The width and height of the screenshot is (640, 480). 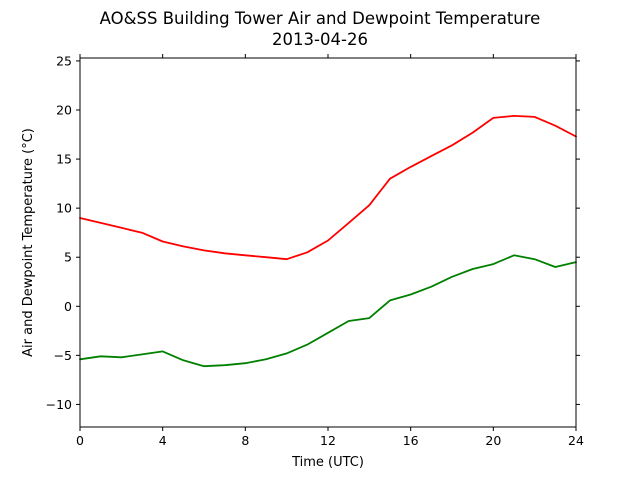 What do you see at coordinates (28, 242) in the screenshot?
I see `y-axis-label: Air and Dewpoint Temperature (°C)` at bounding box center [28, 242].